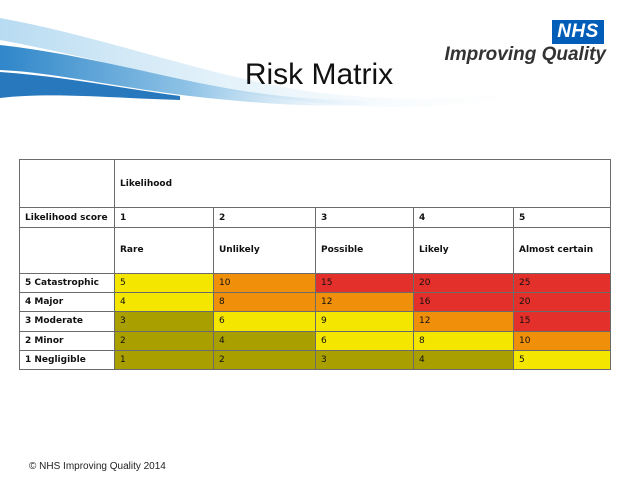  What do you see at coordinates (67, 360) in the screenshot?
I see `consequence-label: 1 Negligible` at bounding box center [67, 360].